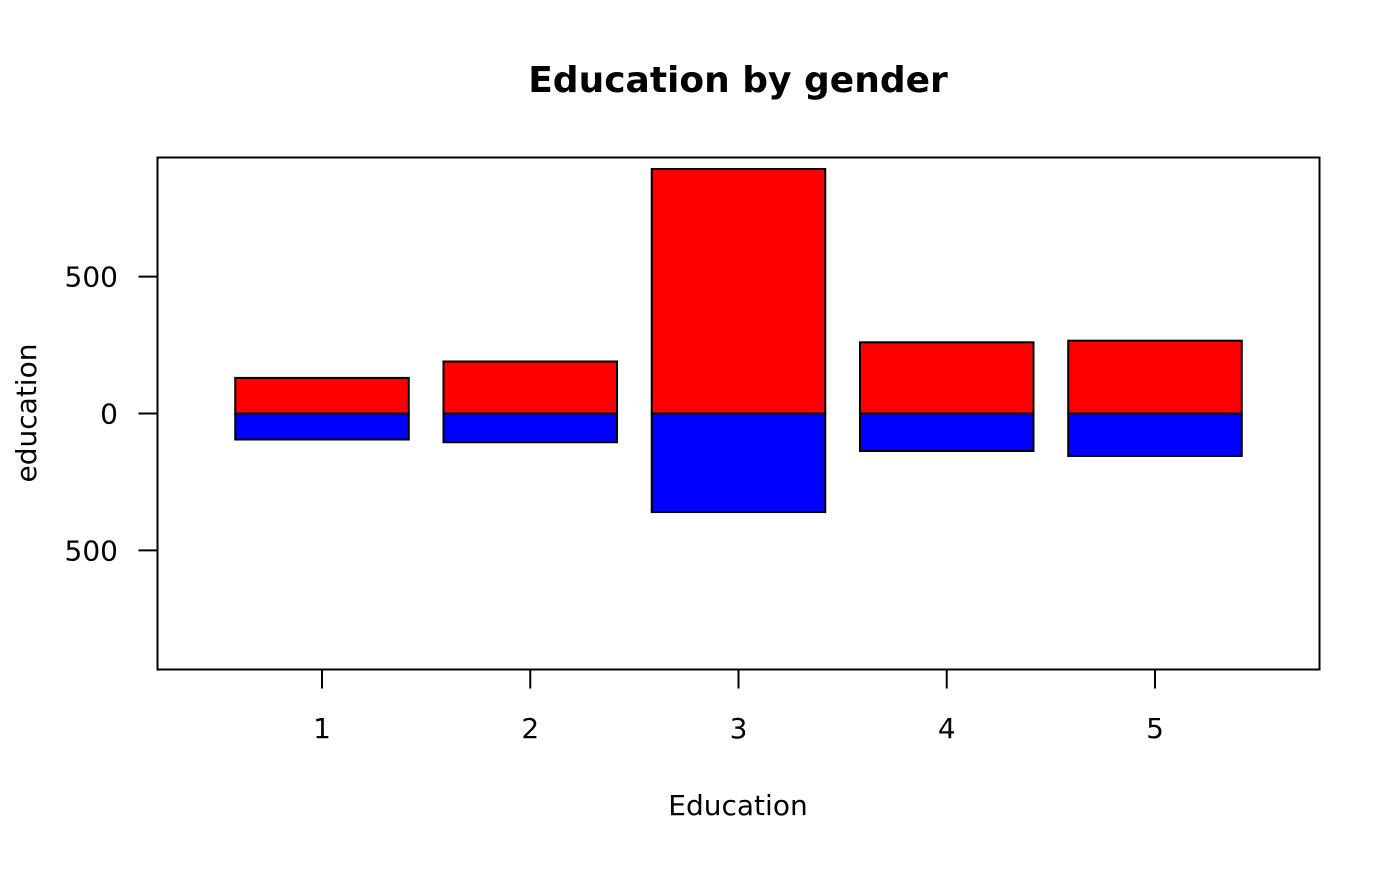 This screenshot has width=1400, height=871. I want to click on y-tick-label-1: 0, so click(109, 414).